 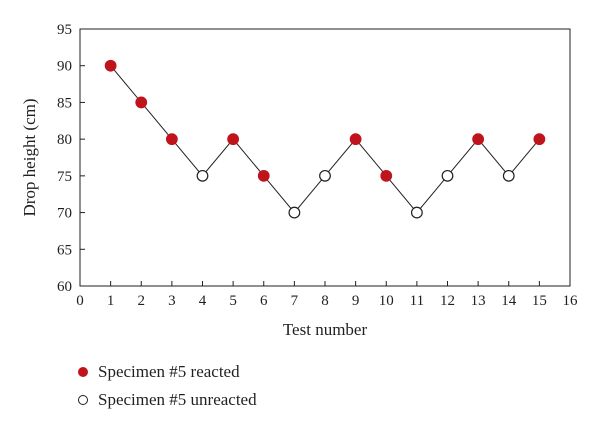 What do you see at coordinates (356, 301) in the screenshot?
I see `x-tick-label: 9` at bounding box center [356, 301].